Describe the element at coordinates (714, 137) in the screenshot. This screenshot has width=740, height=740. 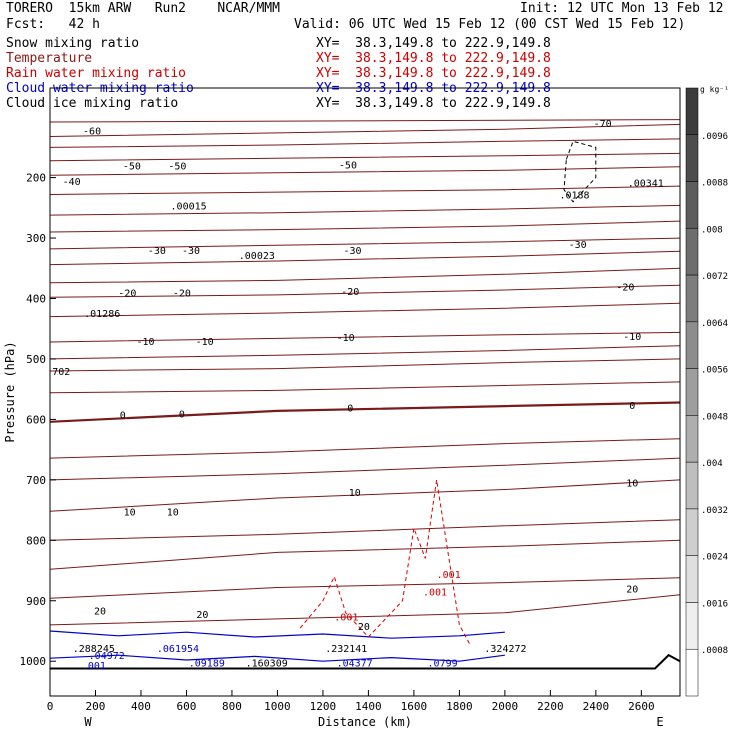
I see `colorbar-label: .0096` at that location.